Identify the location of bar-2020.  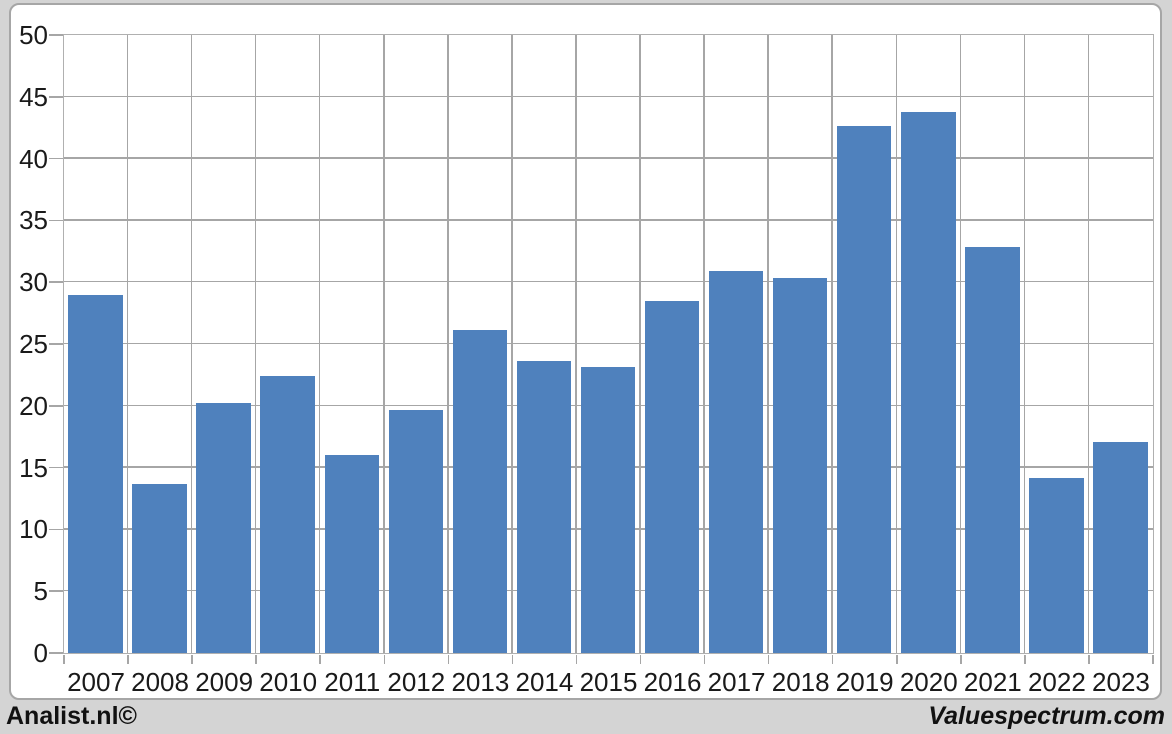
(928, 382).